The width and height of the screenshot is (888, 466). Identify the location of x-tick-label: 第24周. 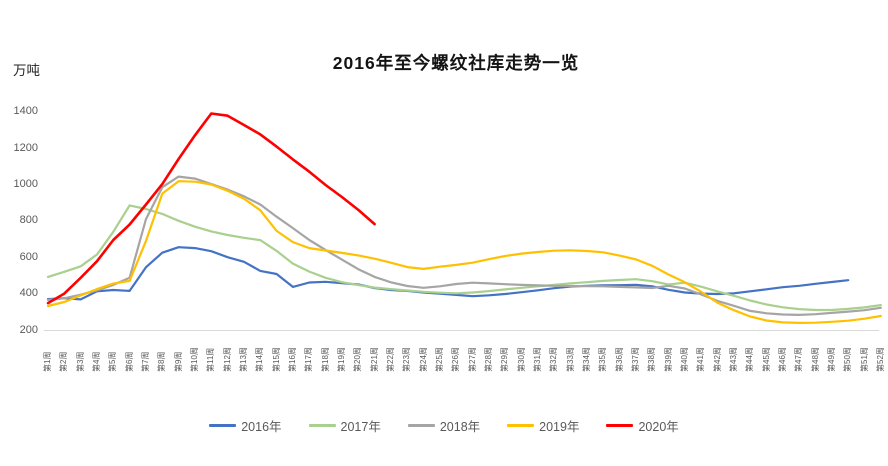
(423, 359).